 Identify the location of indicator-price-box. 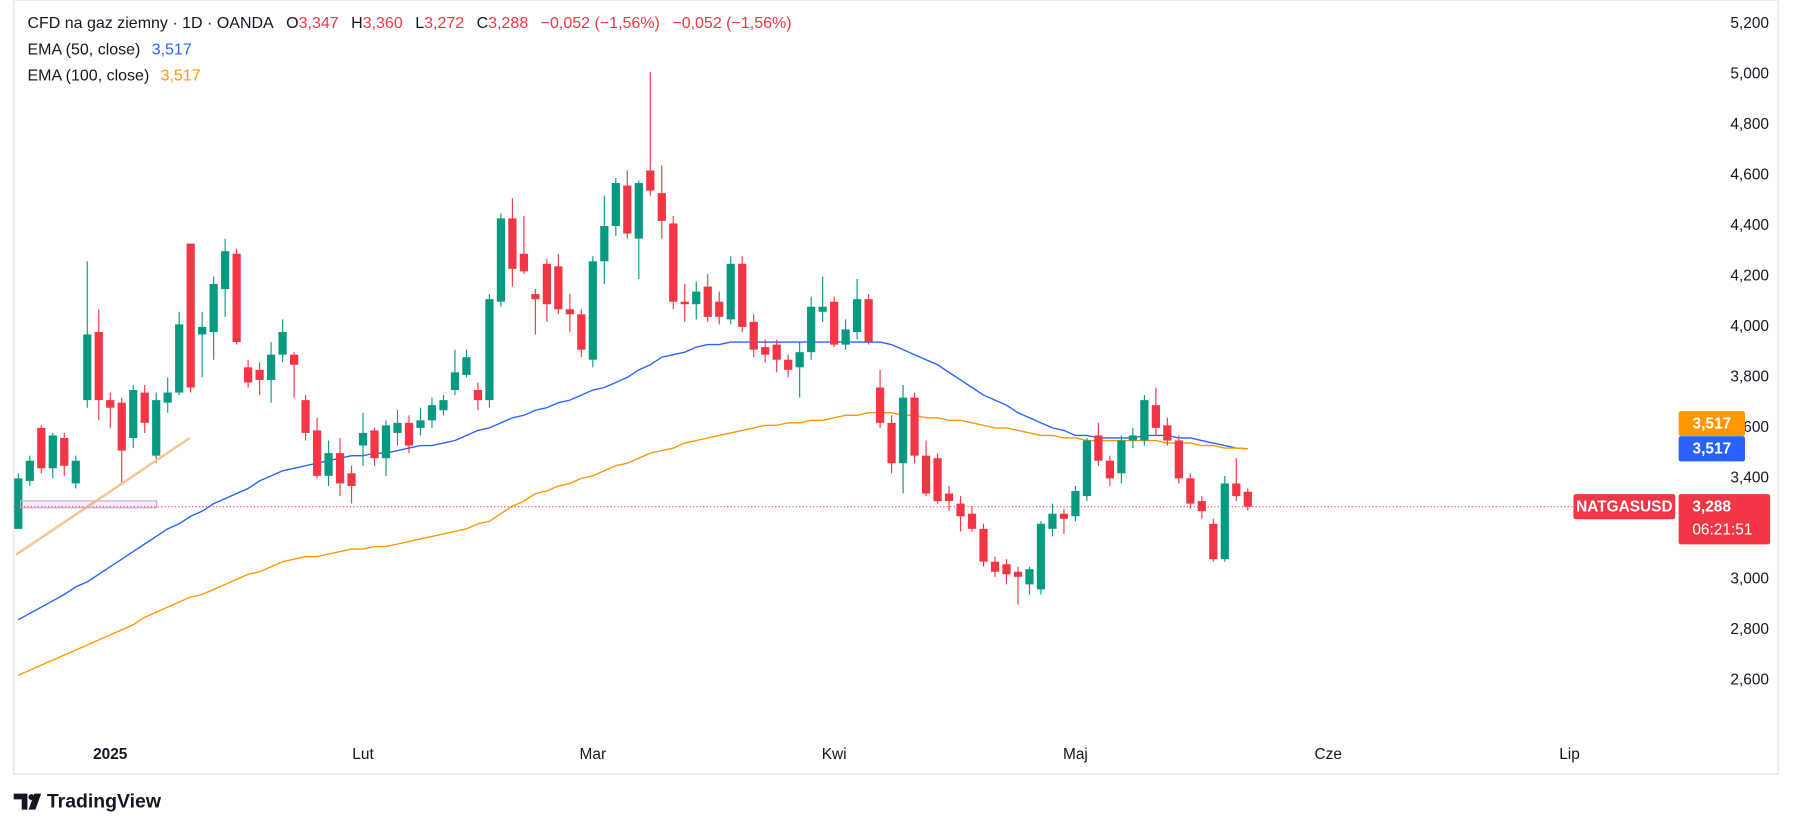
(1711, 449).